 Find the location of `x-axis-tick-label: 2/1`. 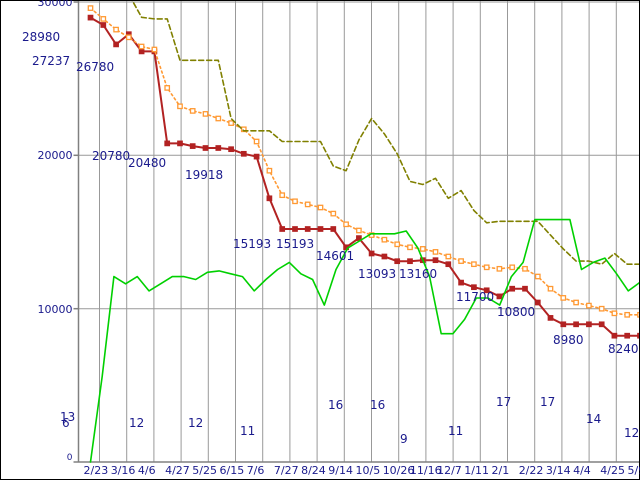

x-axis-tick-label: 2/1 is located at coordinates (500, 470).